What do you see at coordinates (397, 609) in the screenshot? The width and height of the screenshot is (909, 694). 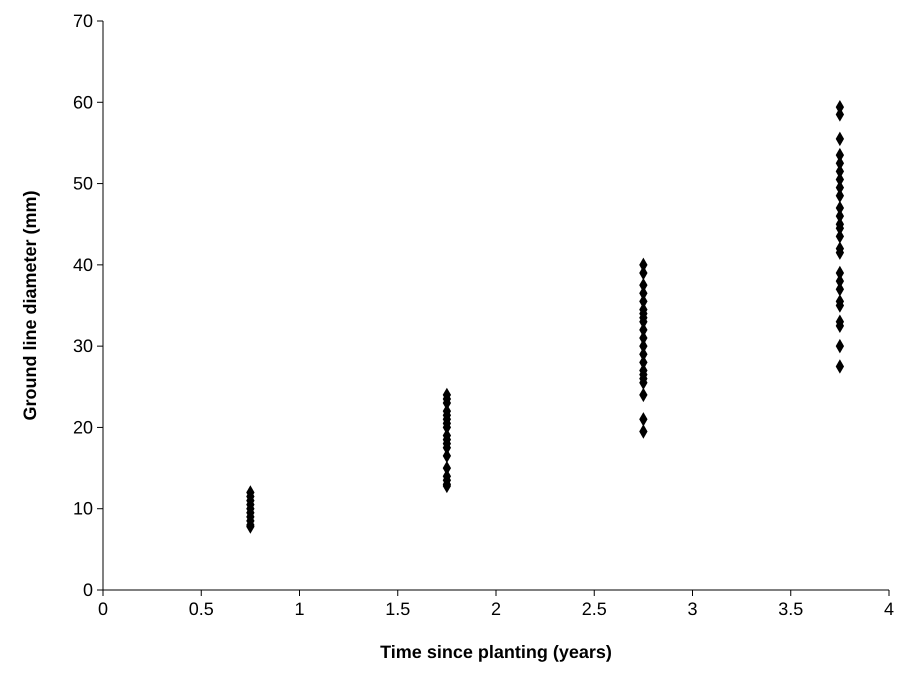 I see `x-tick-label: 1.5` at bounding box center [397, 609].